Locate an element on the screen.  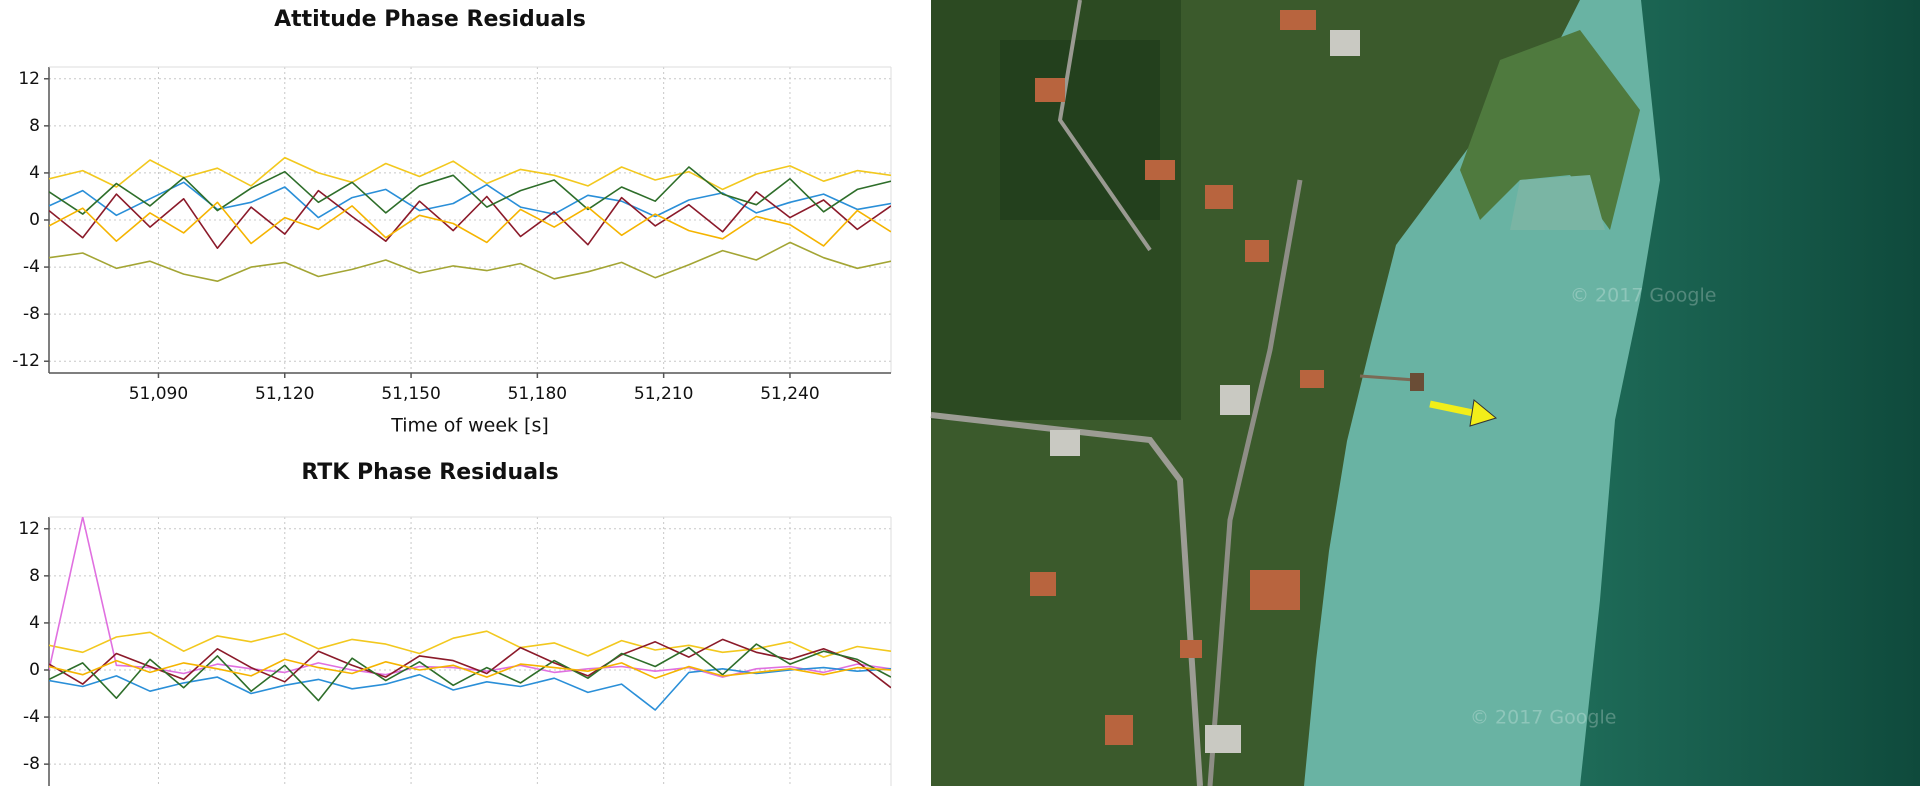
x-tick-label: 51,090 is located at coordinates (158, 394).